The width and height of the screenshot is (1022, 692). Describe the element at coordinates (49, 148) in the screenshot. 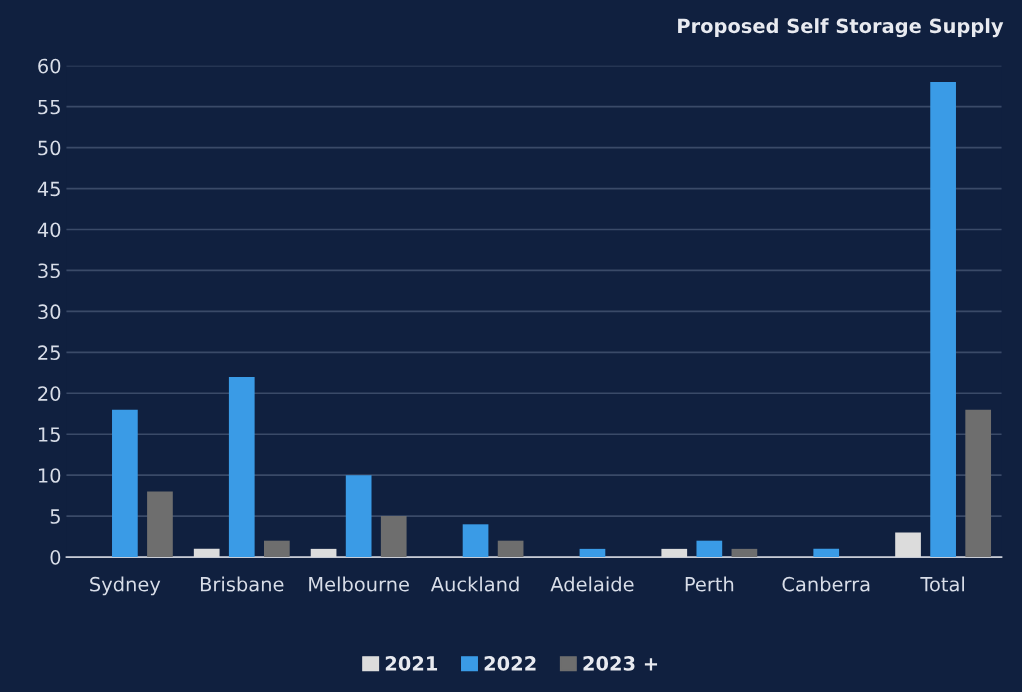

I see `y-tick-label: 50` at that location.